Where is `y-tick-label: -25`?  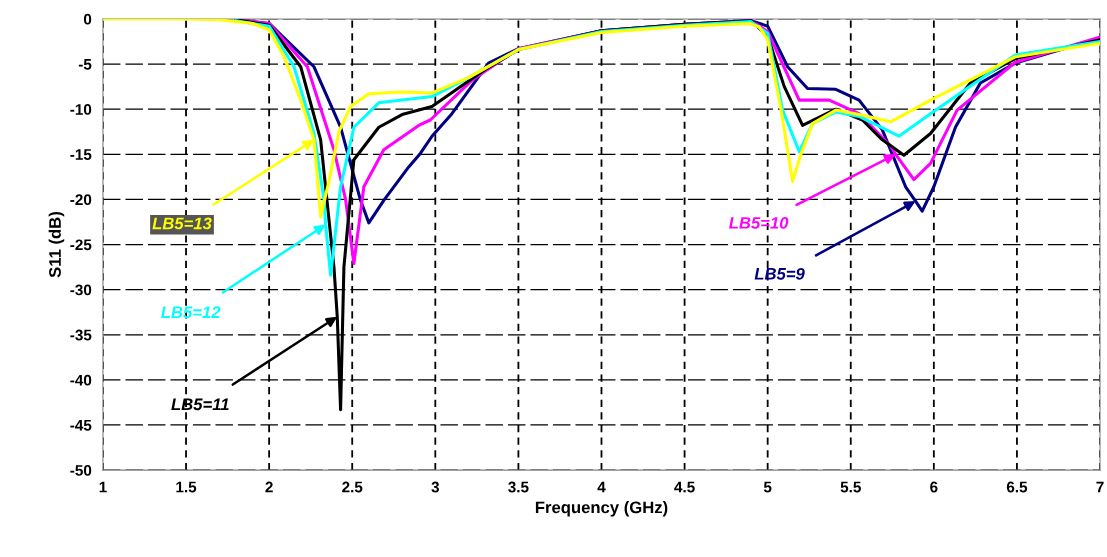 y-tick-label: -25 is located at coordinates (81, 245).